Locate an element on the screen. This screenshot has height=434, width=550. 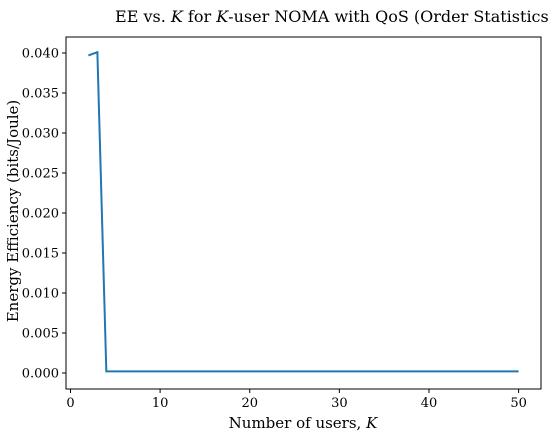
y-tick-label: 0.005 is located at coordinates (40, 334).